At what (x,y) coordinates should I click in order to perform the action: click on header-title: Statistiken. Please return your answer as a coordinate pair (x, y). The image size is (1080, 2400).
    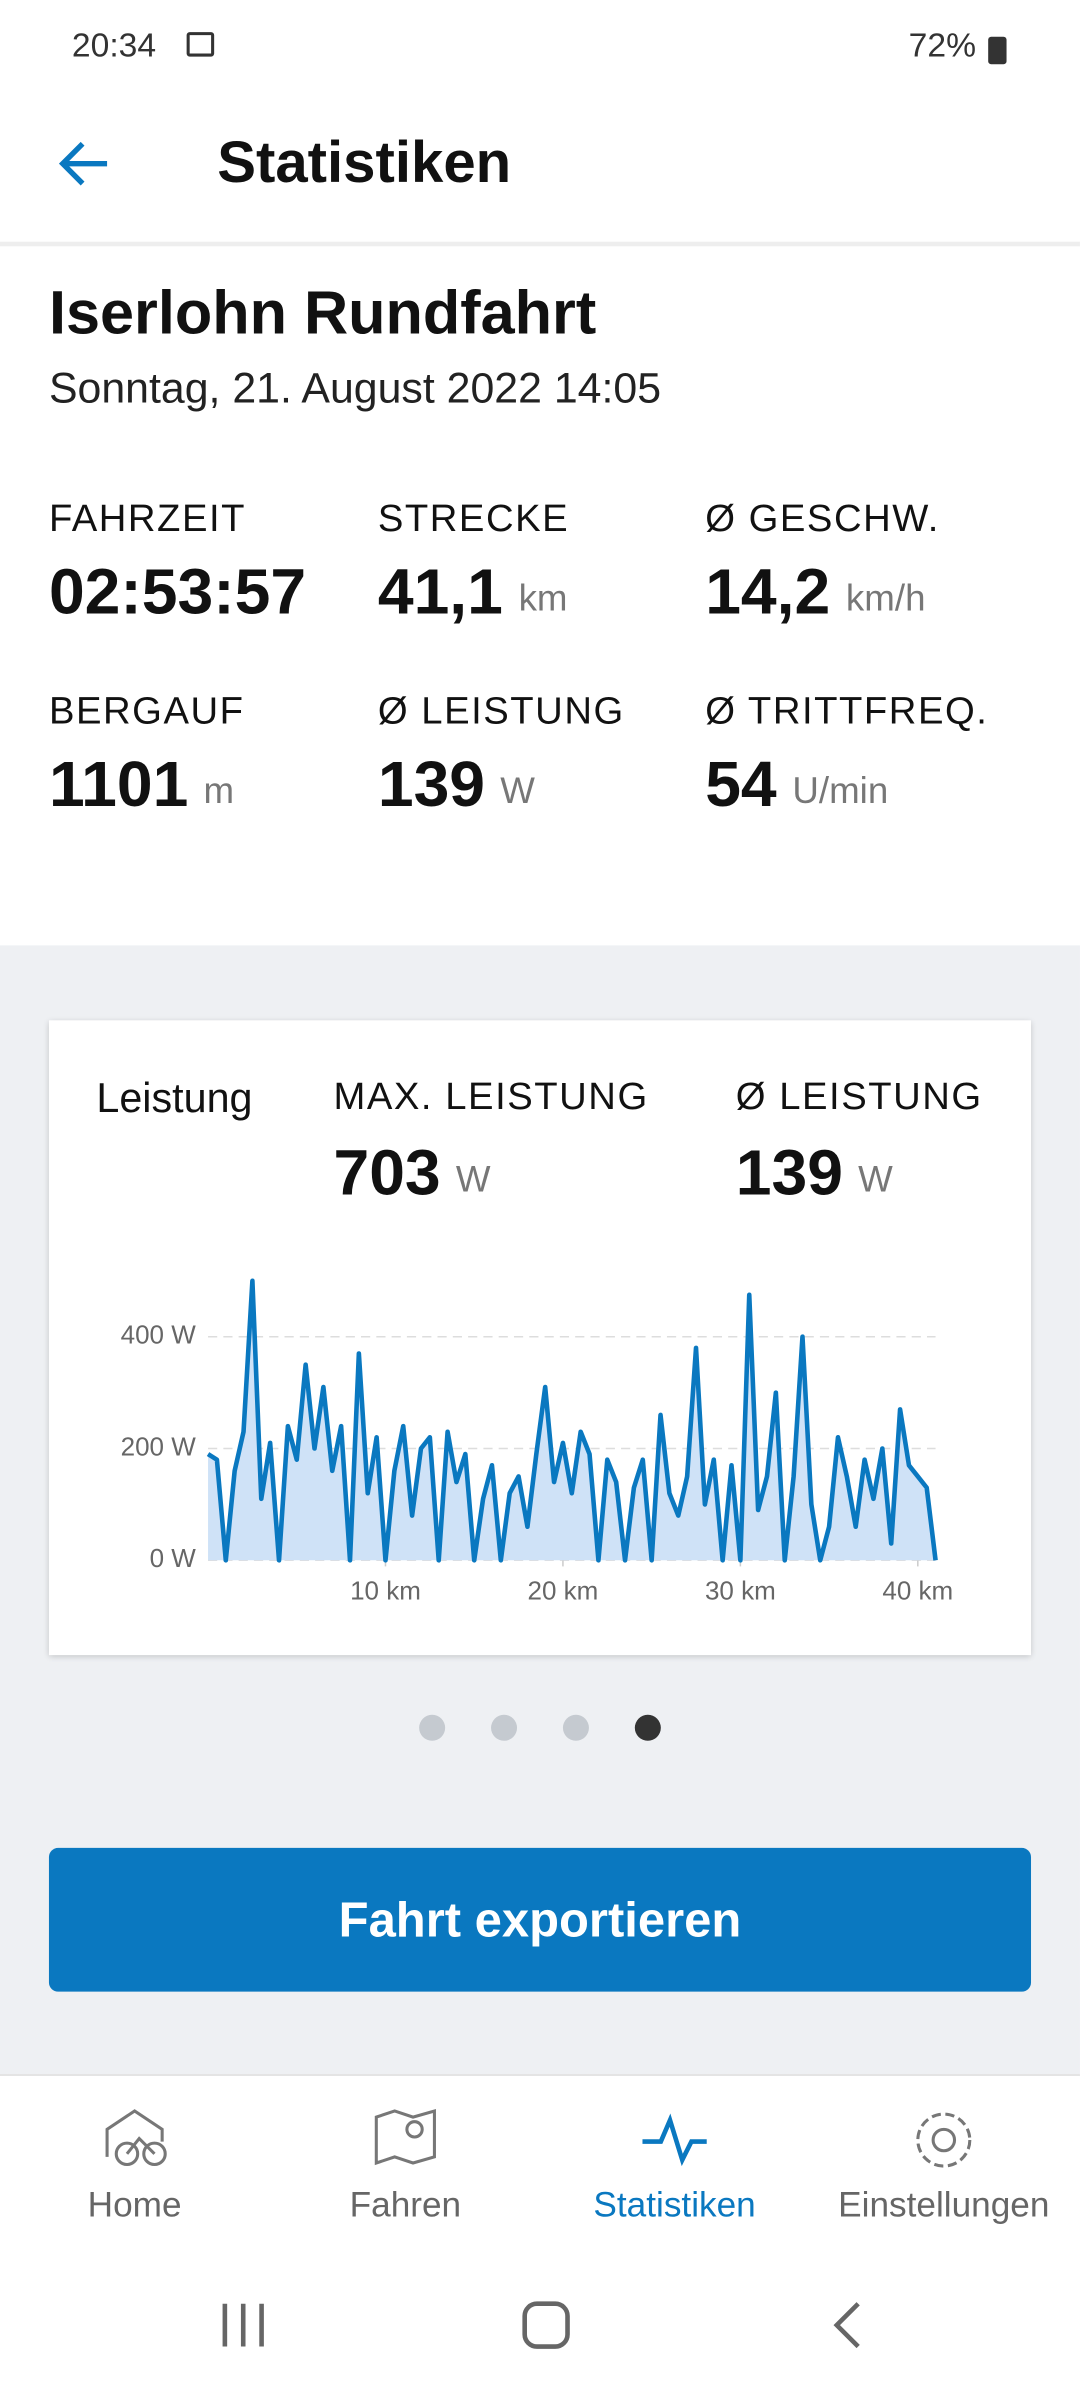
    Looking at the image, I should click on (364, 163).